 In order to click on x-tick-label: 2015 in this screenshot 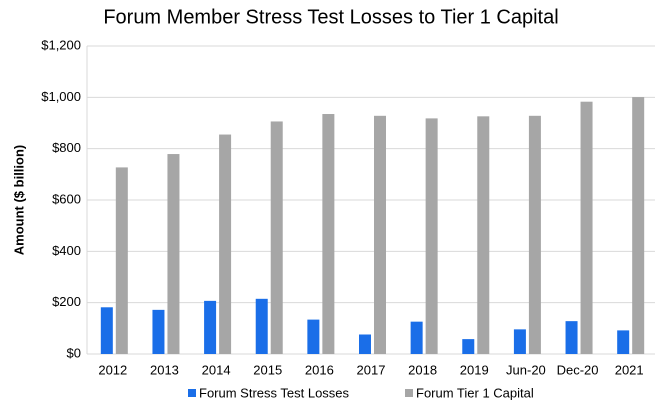, I will do `click(267, 369)`.